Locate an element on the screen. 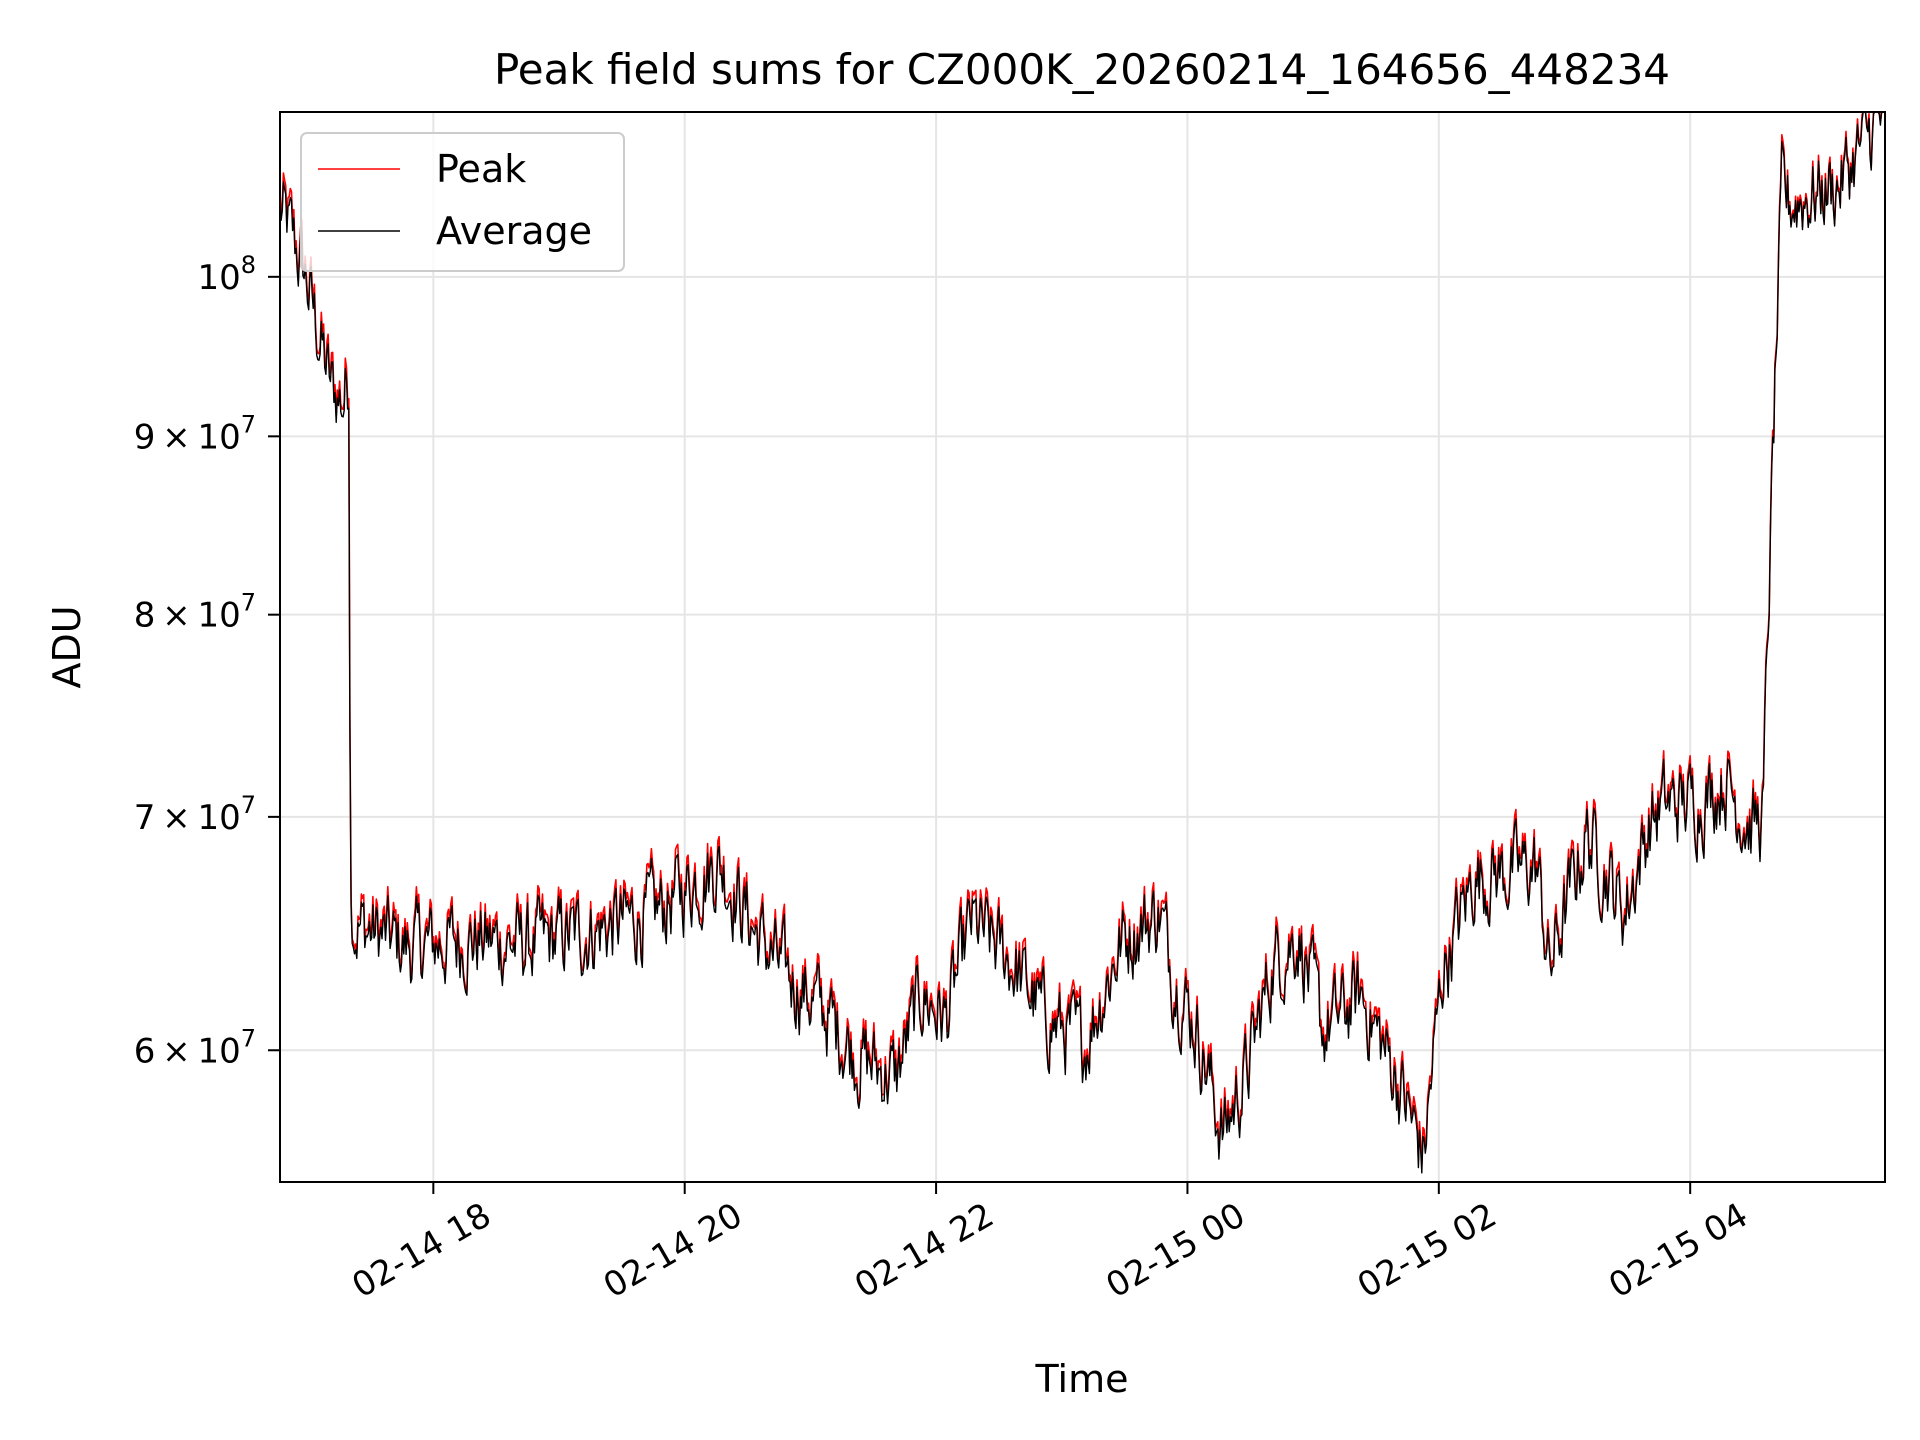 The width and height of the screenshot is (1920, 1440). y-tick-label: 6 × 10⁷ is located at coordinates (195, 1047).